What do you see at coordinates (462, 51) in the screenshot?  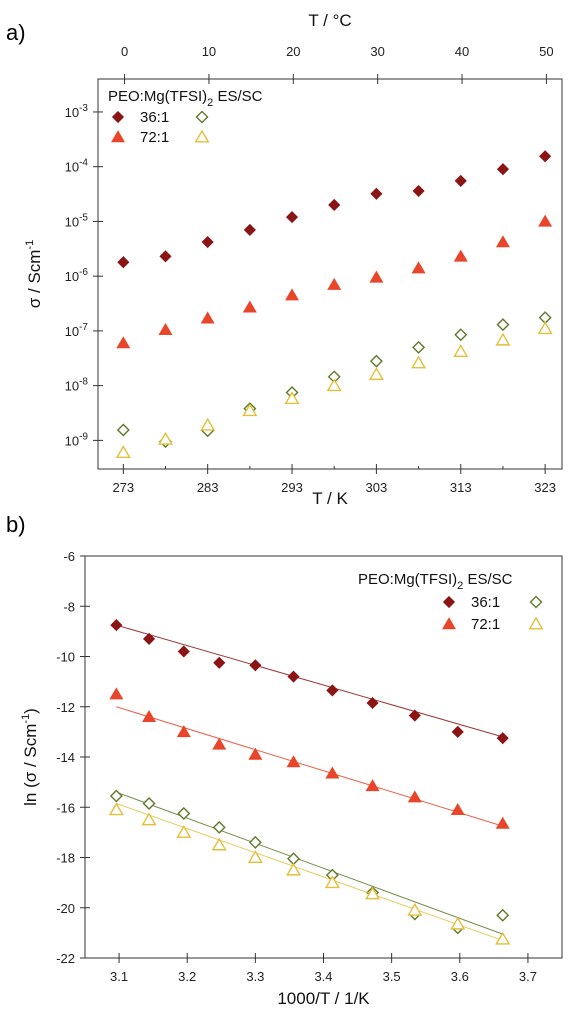 I see `x2-tick-label-a: 40` at bounding box center [462, 51].